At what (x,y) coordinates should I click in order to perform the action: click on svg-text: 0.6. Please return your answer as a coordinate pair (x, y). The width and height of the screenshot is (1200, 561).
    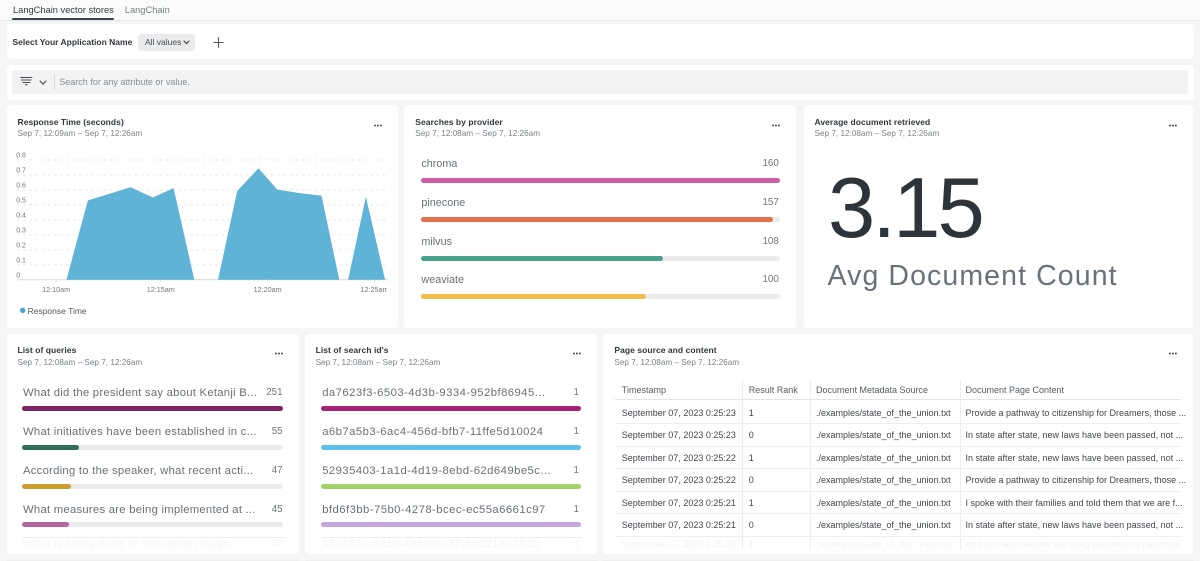
    Looking at the image, I should click on (21, 186).